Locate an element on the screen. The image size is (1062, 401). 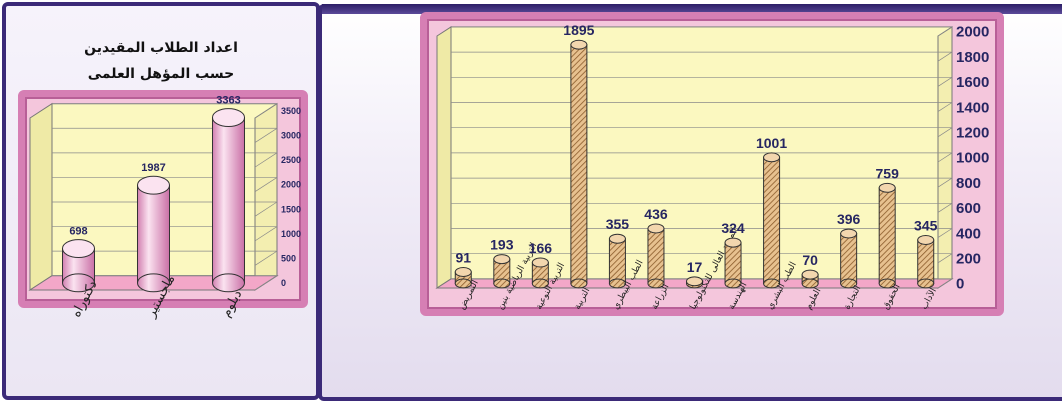
y-tick-label: 1200 is located at coordinates (972, 133).